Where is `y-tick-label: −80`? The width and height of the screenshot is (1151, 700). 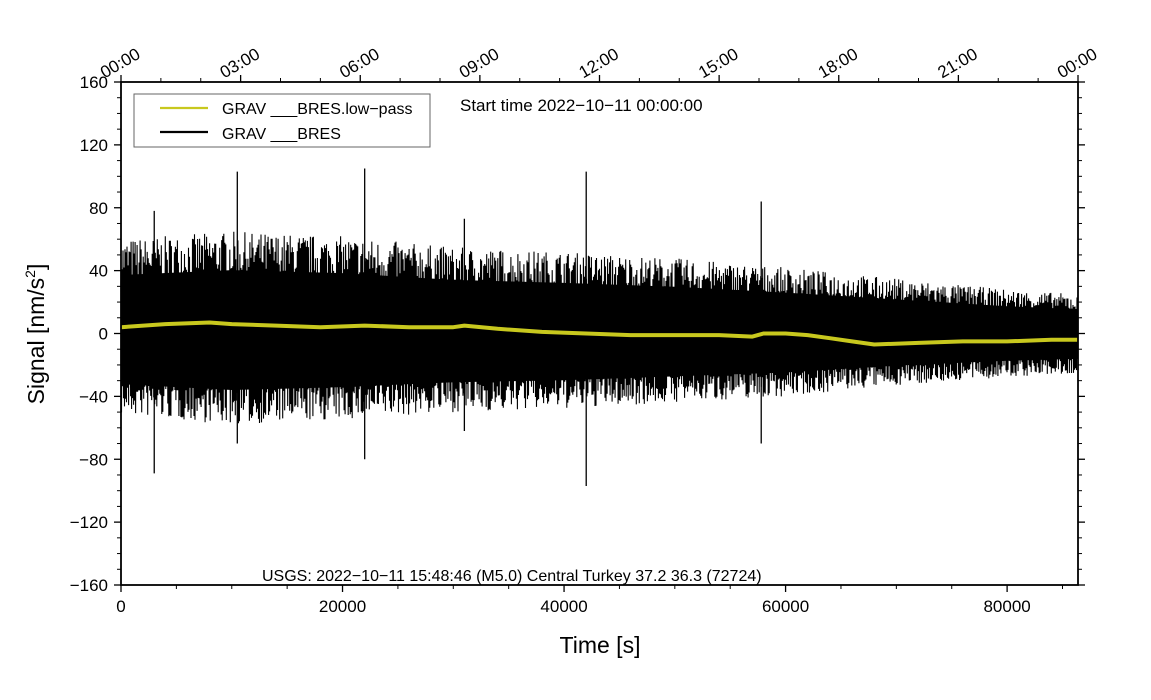
y-tick-label: −80 is located at coordinates (93, 459).